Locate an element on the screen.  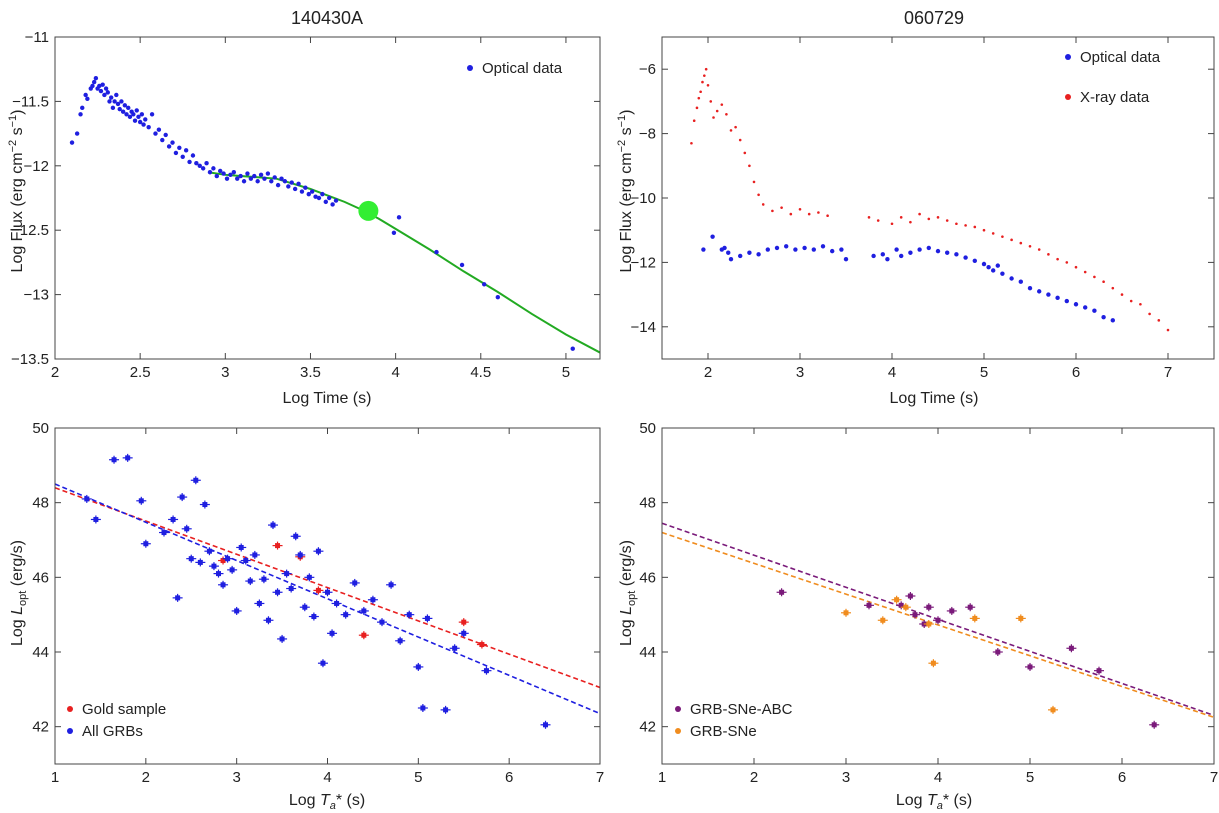
x-tick-label: 5 is located at coordinates (1030, 777).